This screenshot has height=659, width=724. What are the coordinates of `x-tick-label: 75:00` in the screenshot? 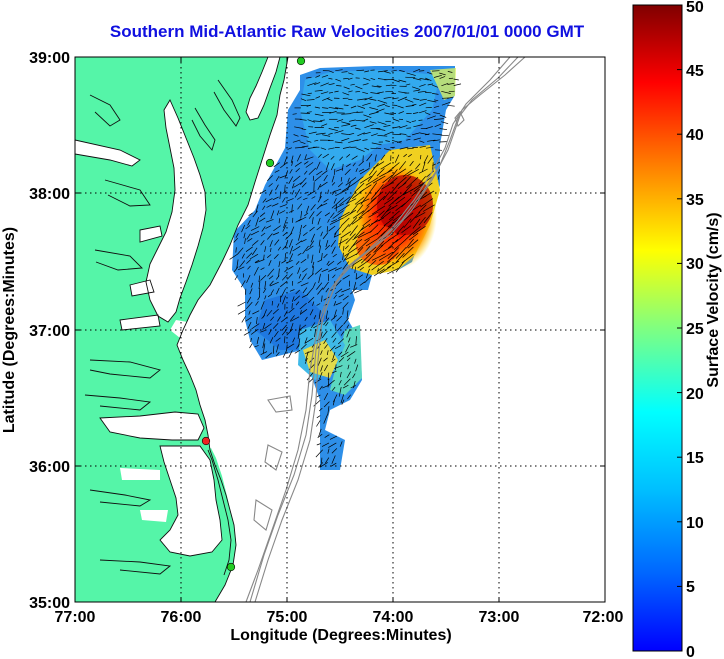 It's located at (287, 617).